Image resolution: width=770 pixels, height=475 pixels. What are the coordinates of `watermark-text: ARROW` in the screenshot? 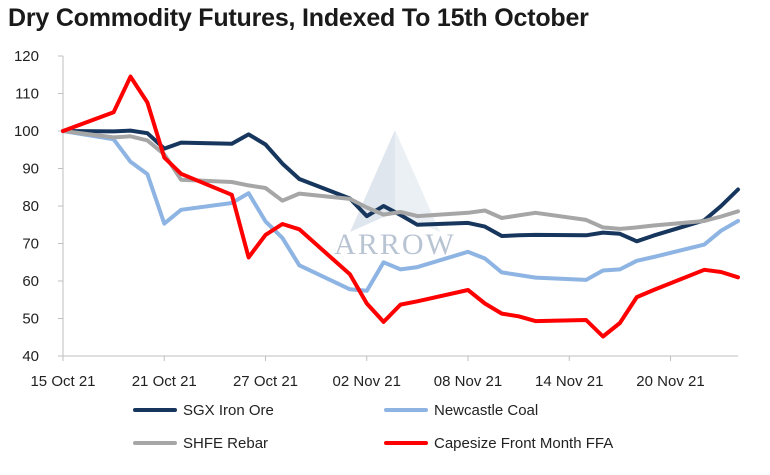 It's located at (395, 244).